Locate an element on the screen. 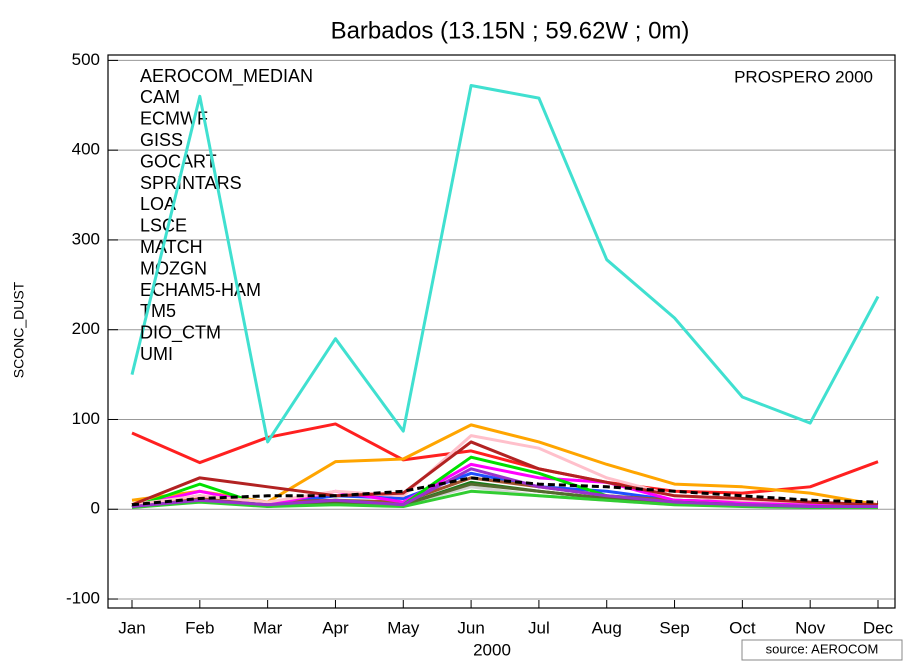  y-tick-label: 100 is located at coordinates (86, 418).